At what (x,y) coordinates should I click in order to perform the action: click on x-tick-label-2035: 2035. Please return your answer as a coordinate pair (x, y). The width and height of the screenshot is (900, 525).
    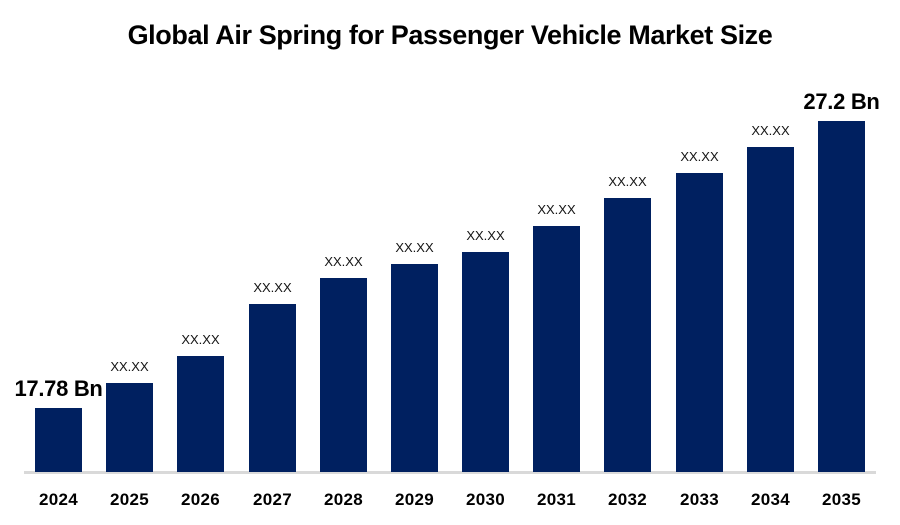
    Looking at the image, I should click on (841, 499).